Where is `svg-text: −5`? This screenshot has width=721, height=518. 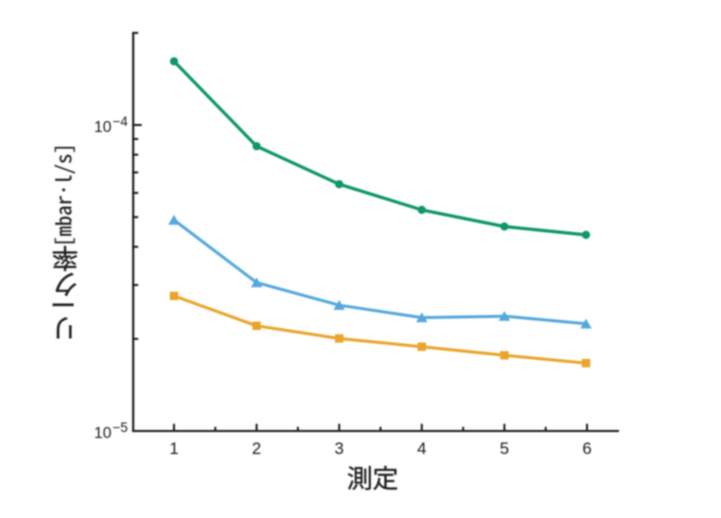 svg-text: −5 is located at coordinates (120, 427).